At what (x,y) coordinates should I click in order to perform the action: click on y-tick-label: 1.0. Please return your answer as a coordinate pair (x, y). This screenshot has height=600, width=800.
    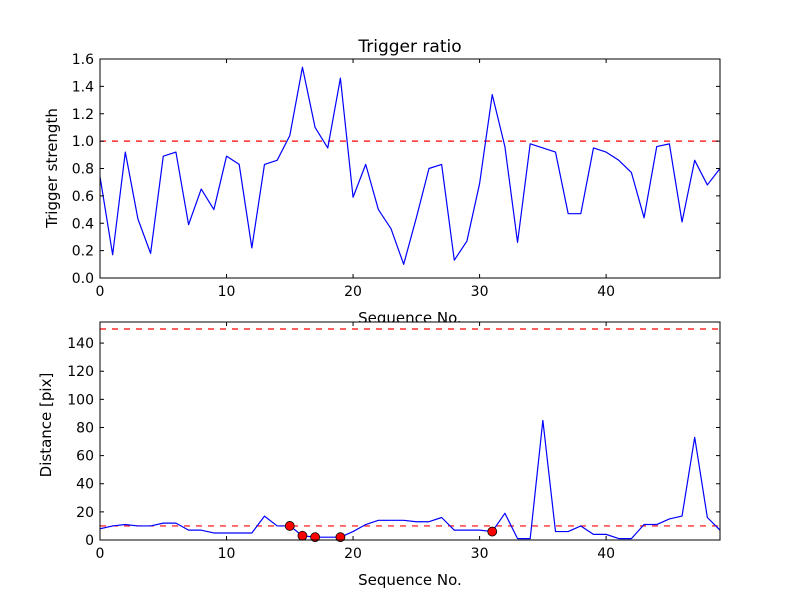
    Looking at the image, I should click on (83, 142).